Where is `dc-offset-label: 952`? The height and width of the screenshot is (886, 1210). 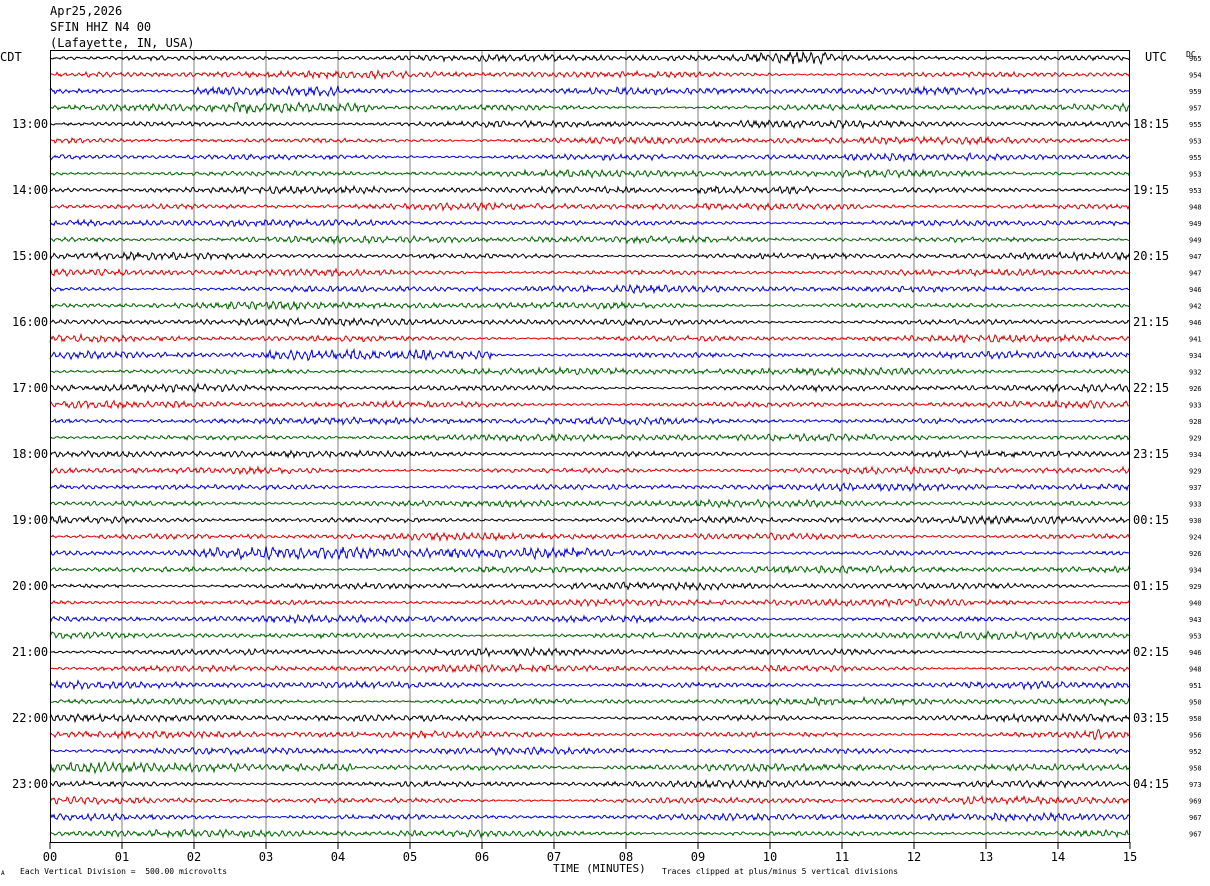
dc-offset-label: 952 is located at coordinates (1195, 752).